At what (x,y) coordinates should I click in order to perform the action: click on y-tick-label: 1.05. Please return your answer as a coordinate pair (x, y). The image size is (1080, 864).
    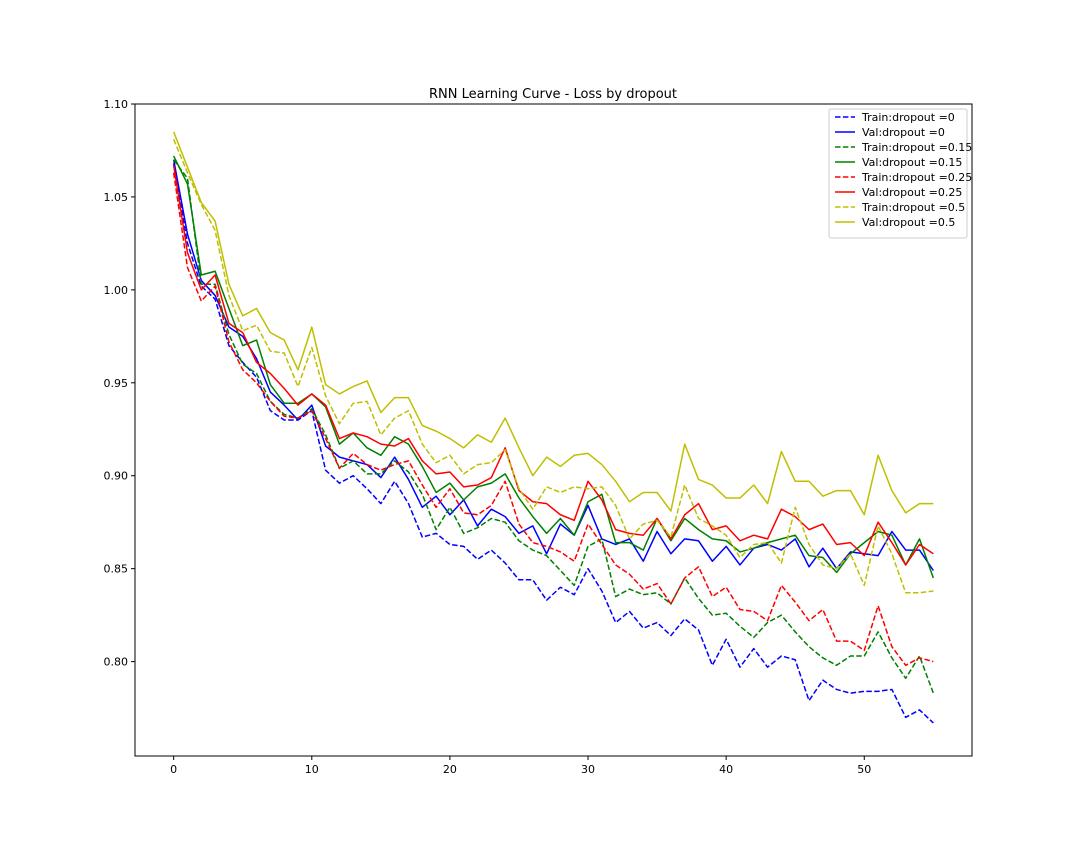
    Looking at the image, I should click on (116, 197).